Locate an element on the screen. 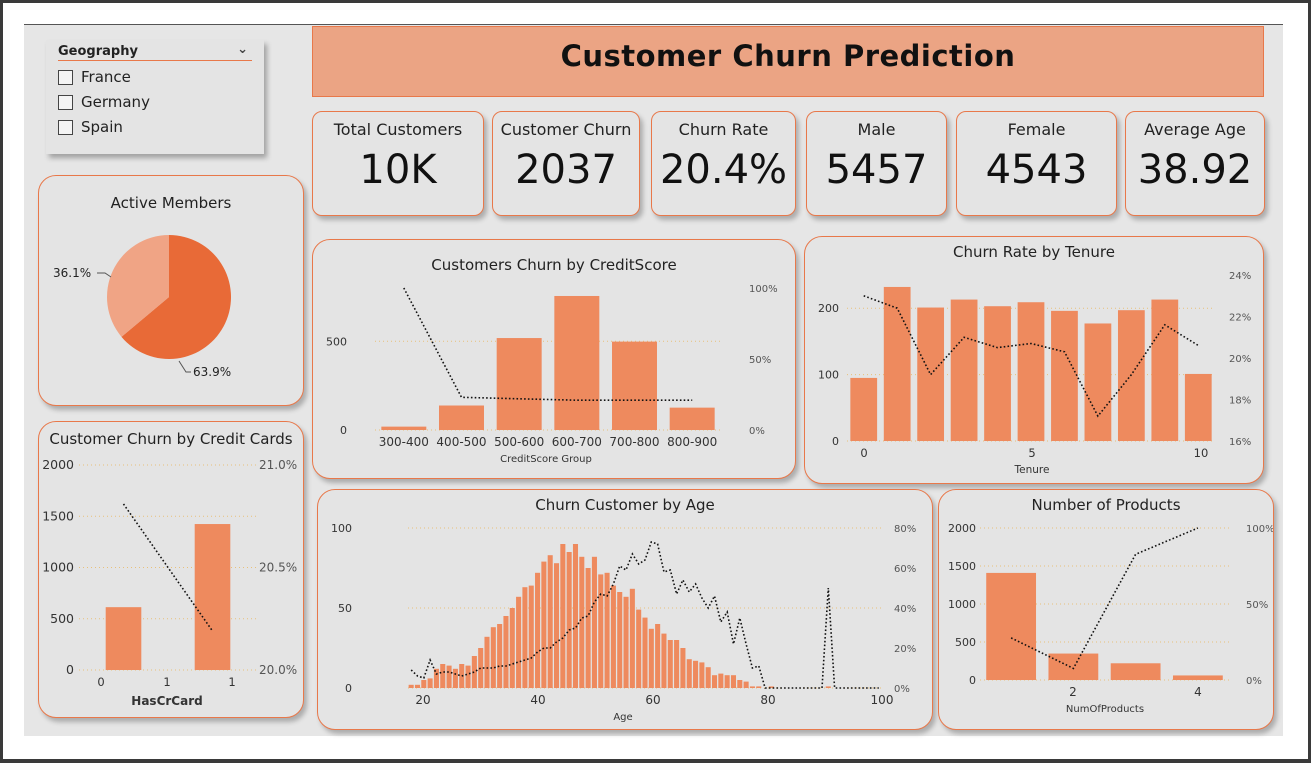 The image size is (1311, 763). kpi-value: 4543 is located at coordinates (1036, 170).